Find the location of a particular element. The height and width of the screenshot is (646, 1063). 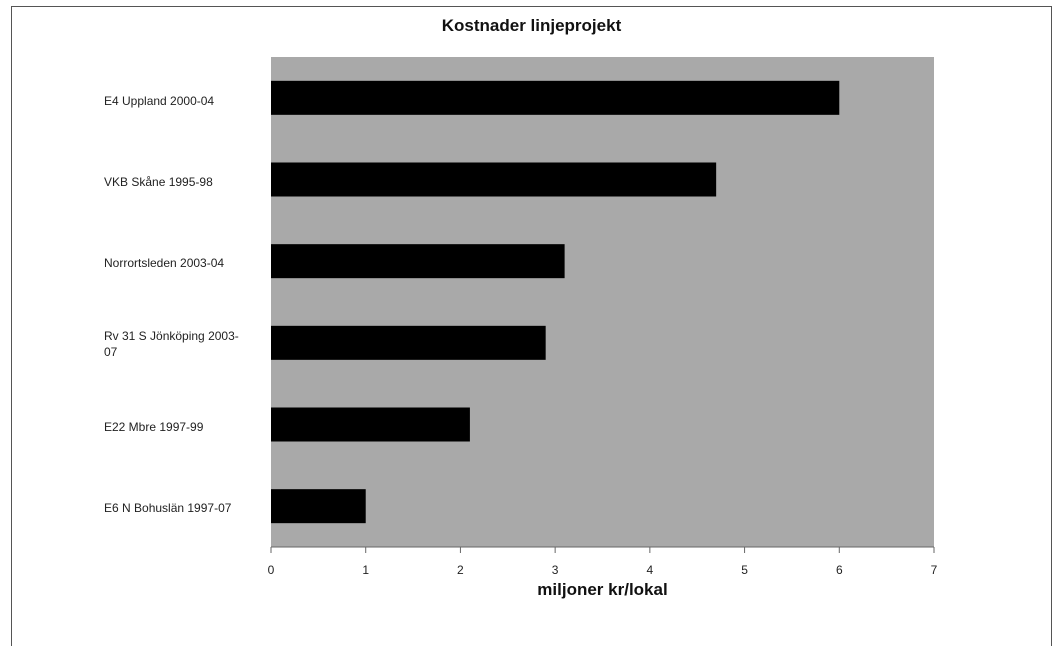

x-tick-label: 5 is located at coordinates (744, 570).